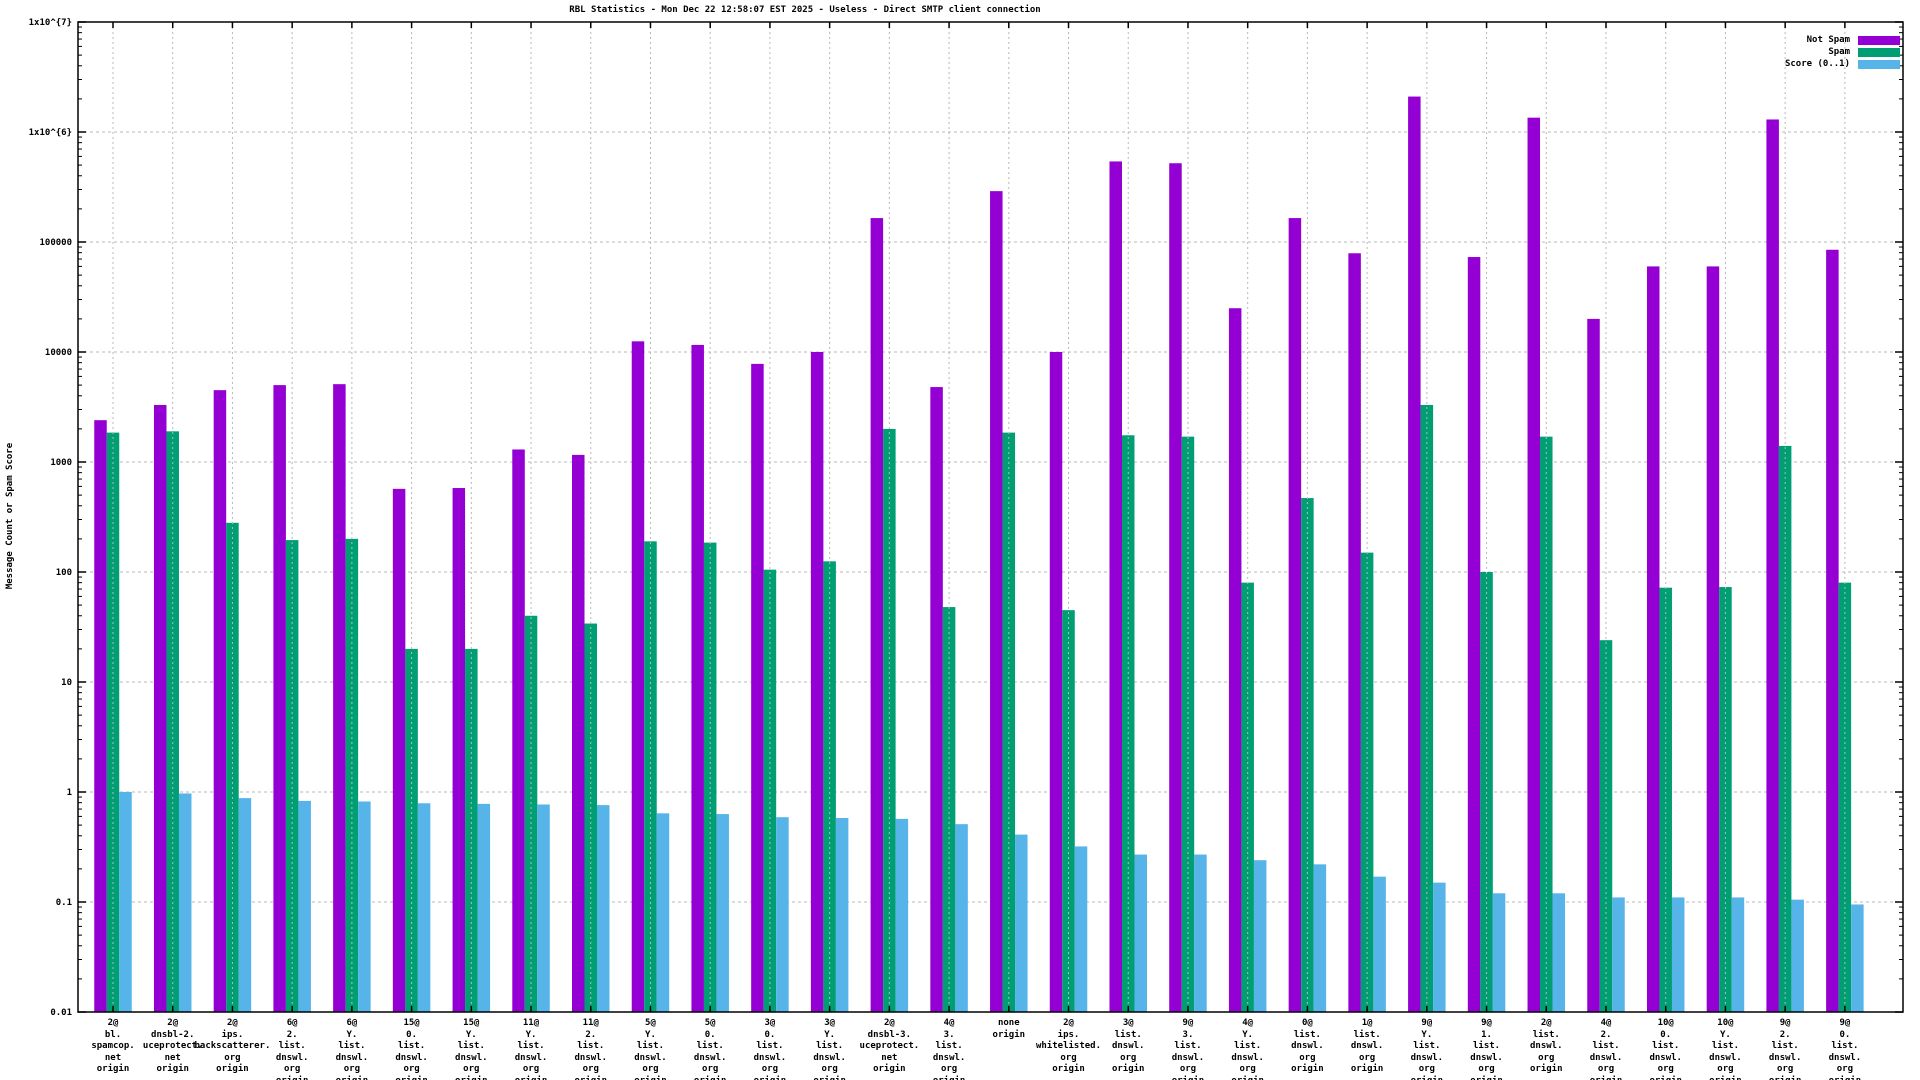 The height and width of the screenshot is (1080, 1920). What do you see at coordinates (1665, 1049) in the screenshot?
I see `x-axis-label: 10@ 0. list. dnswl. org origin` at bounding box center [1665, 1049].